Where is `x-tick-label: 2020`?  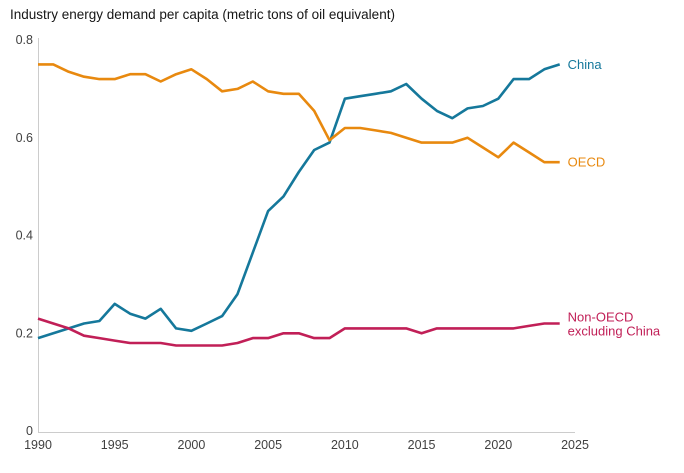
x-tick-label: 2020 is located at coordinates (498, 445).